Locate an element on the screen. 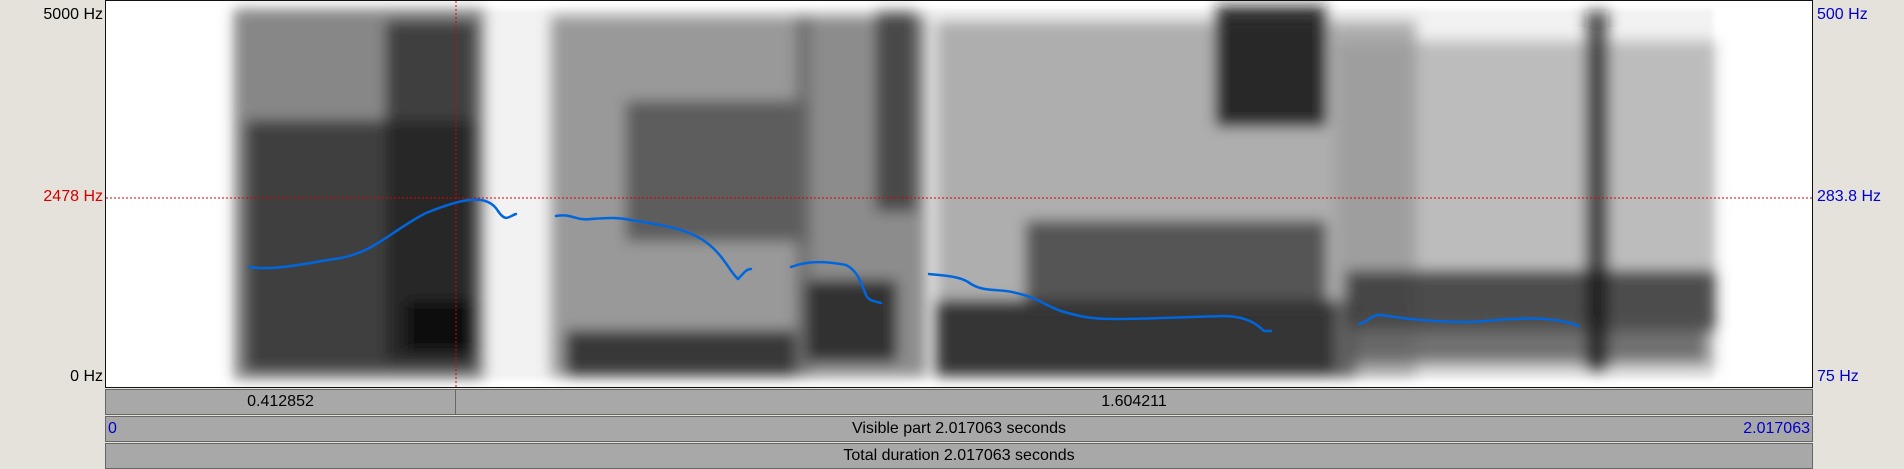  selection-left-duration: 0.412852 is located at coordinates (280, 401).